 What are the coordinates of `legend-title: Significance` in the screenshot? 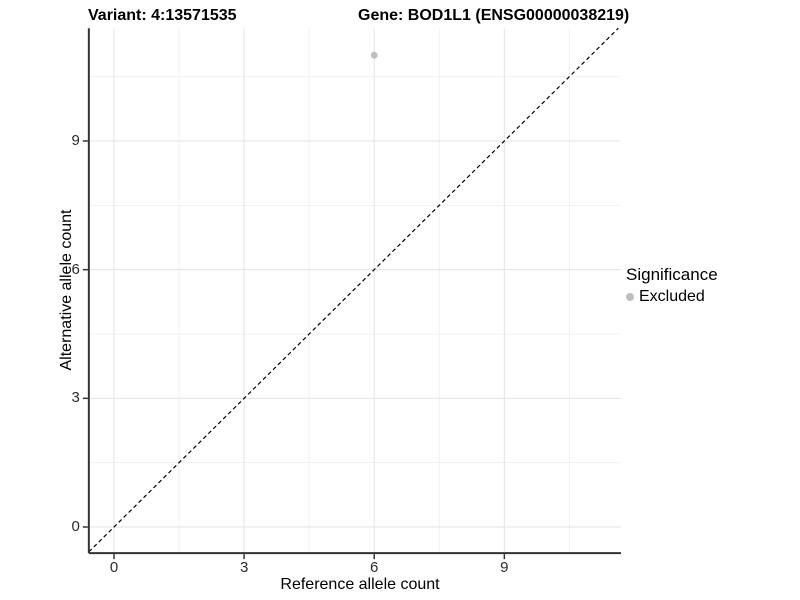 It's located at (672, 274).